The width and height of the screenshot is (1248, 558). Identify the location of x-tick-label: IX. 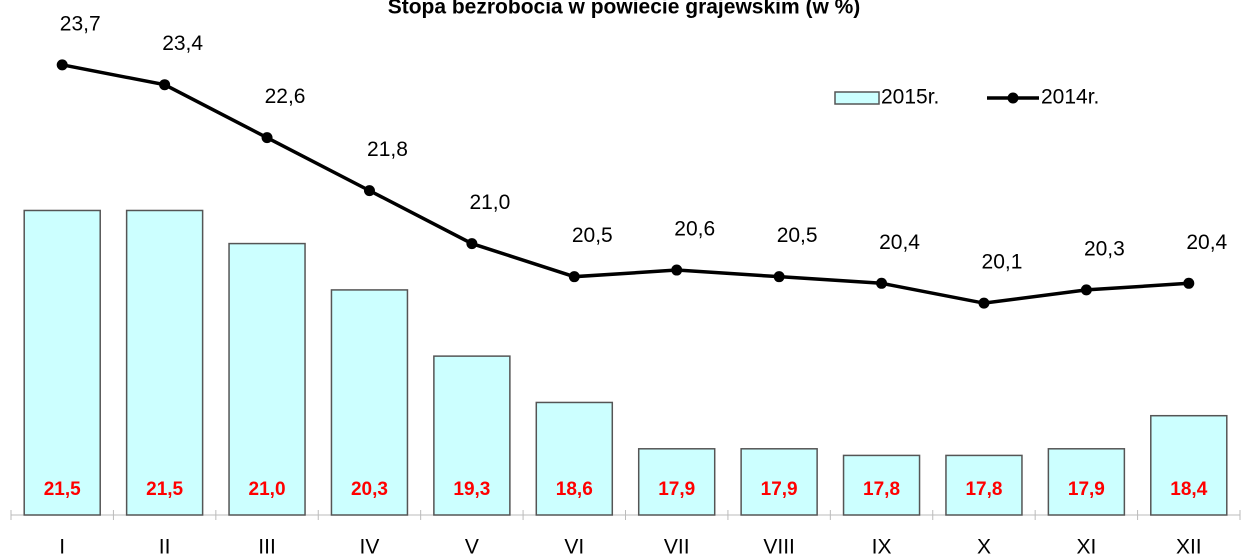
(882, 547).